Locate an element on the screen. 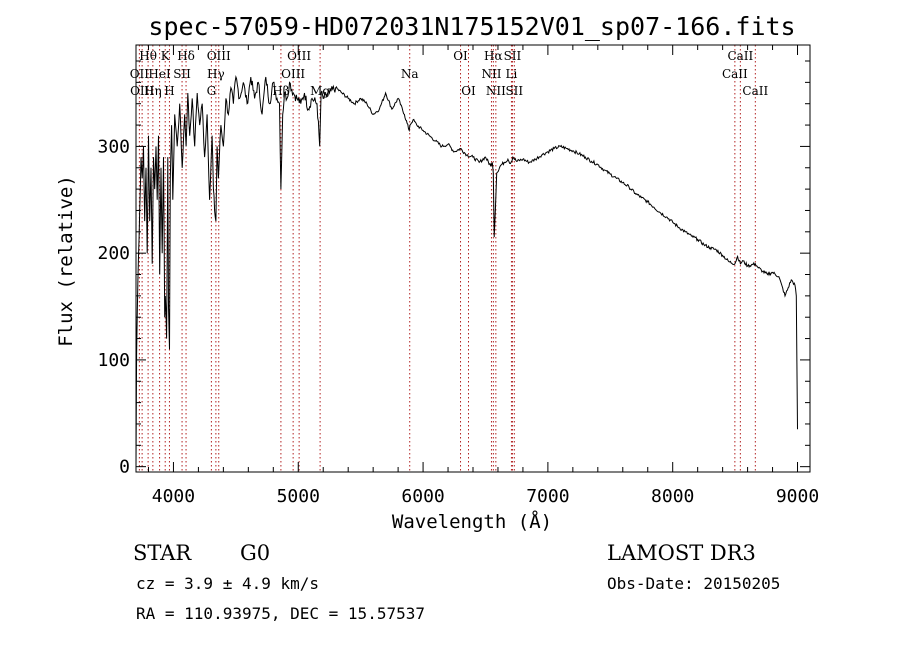  x-tick-label: 5000 is located at coordinates (298, 496).